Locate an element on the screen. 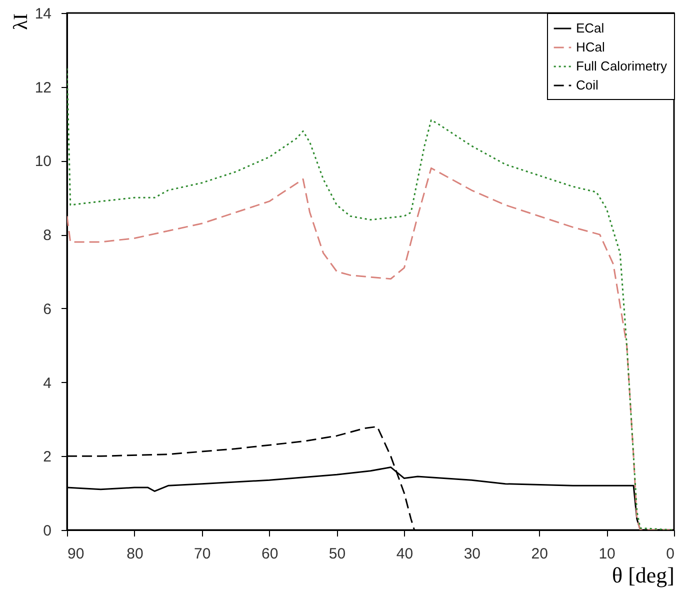 This screenshot has width=695, height=596. legend-label: HCal is located at coordinates (591, 47).